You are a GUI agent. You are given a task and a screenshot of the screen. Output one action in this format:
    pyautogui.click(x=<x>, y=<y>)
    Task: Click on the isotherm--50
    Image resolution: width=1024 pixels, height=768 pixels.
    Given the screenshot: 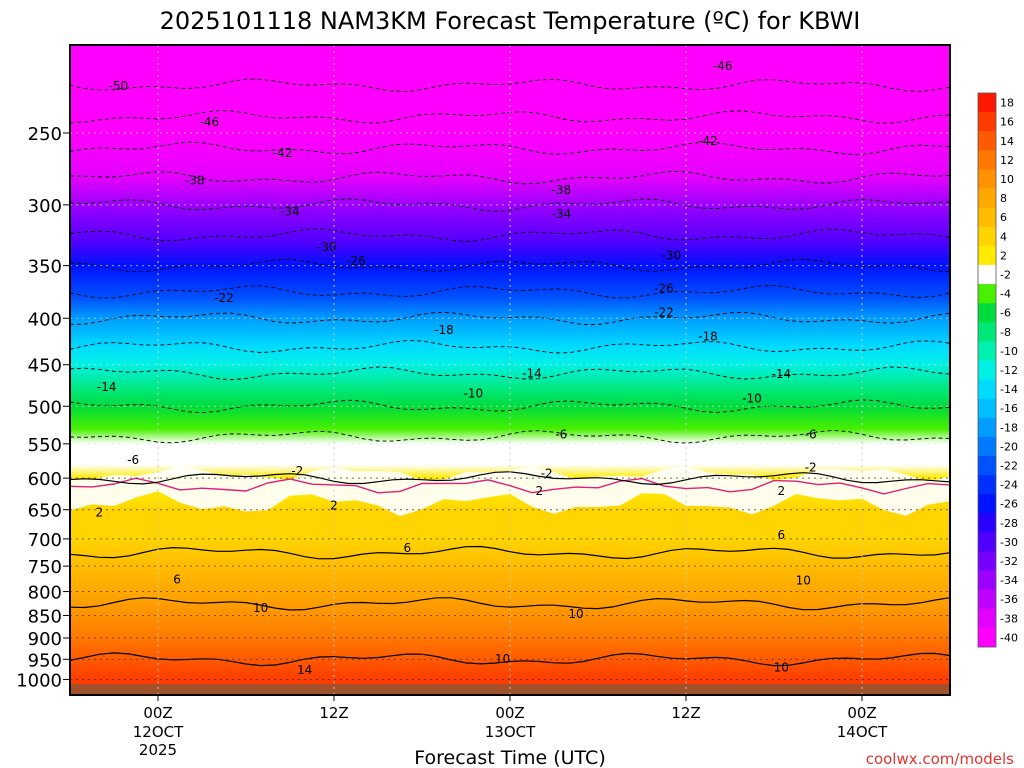 What is the action you would take?
    pyautogui.click(x=510, y=85)
    